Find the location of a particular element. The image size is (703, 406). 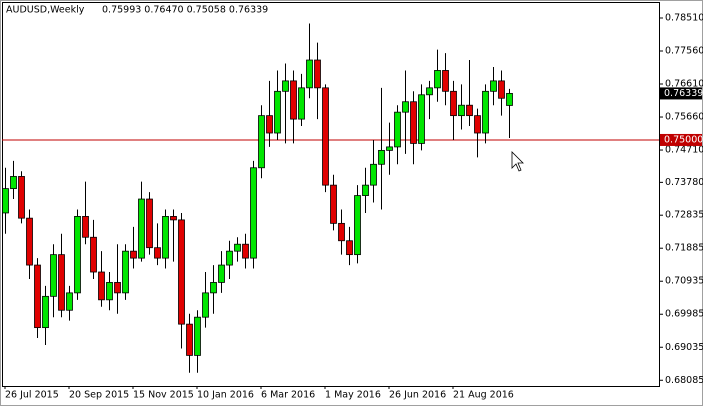

y-tick-label: 0.73780 is located at coordinates (684, 182).